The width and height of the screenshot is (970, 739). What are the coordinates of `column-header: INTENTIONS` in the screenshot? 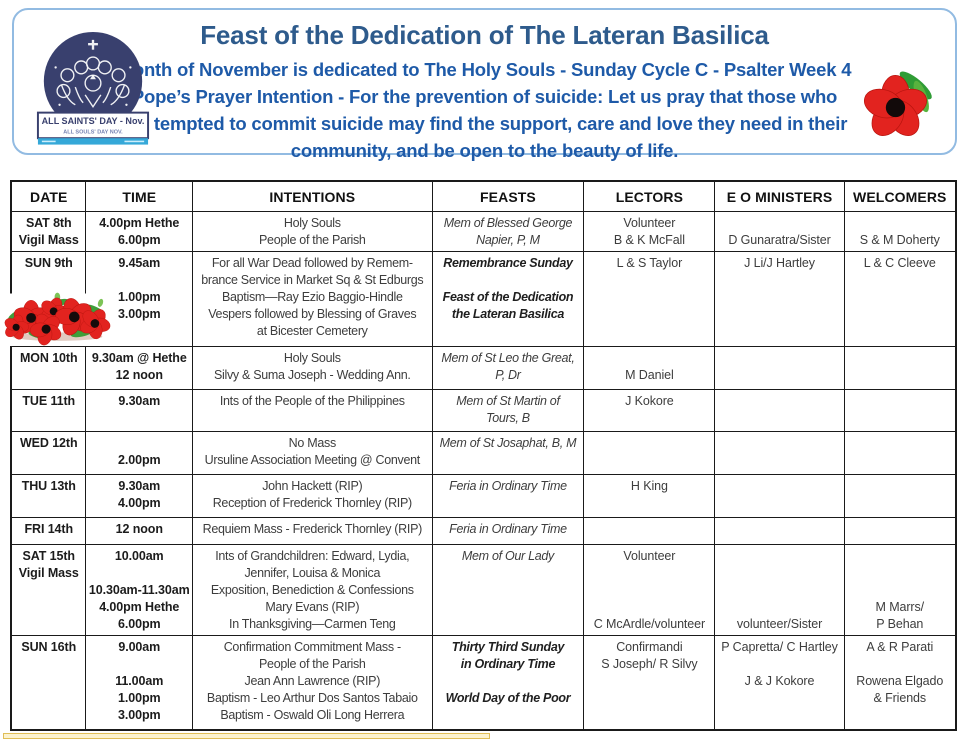 It's located at (313, 196).